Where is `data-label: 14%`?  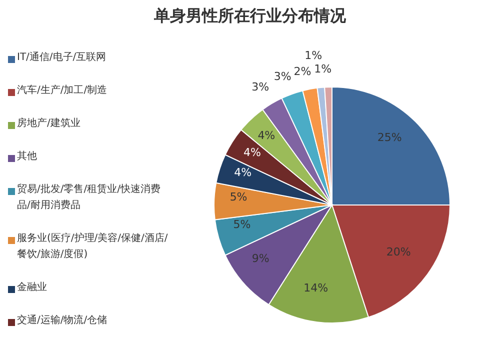
data-label: 14% is located at coordinates (316, 287).